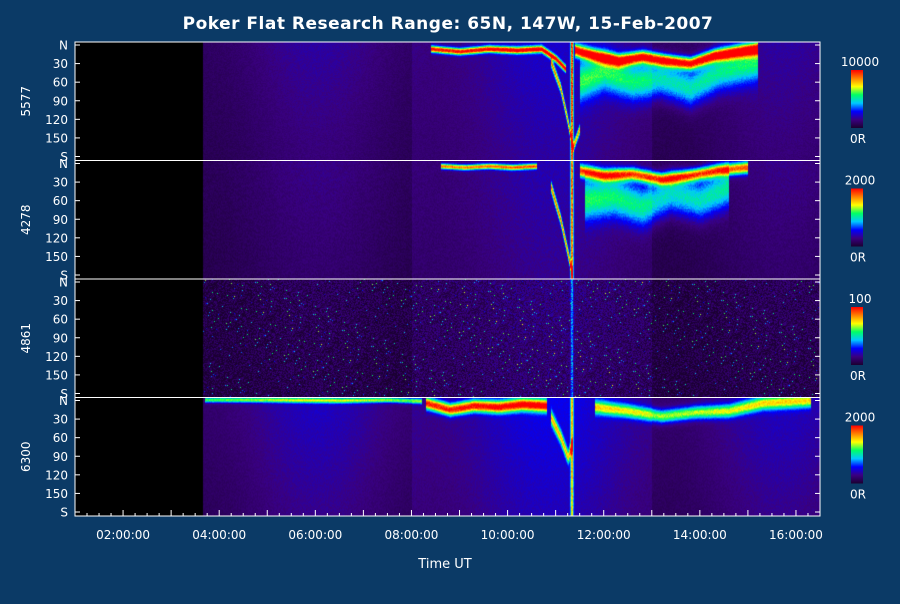 Image resolution: width=900 pixels, height=604 pixels. I want to click on panel-label: 5577, so click(26, 101).